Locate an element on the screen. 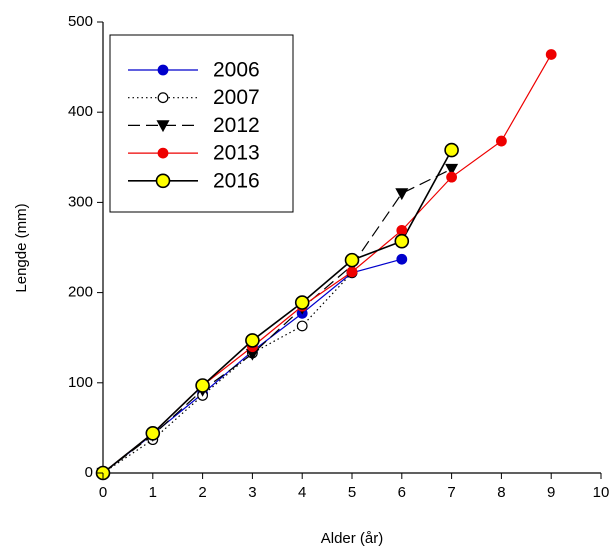 This screenshot has height=559, width=612. legend-label: 2007 is located at coordinates (236, 97).